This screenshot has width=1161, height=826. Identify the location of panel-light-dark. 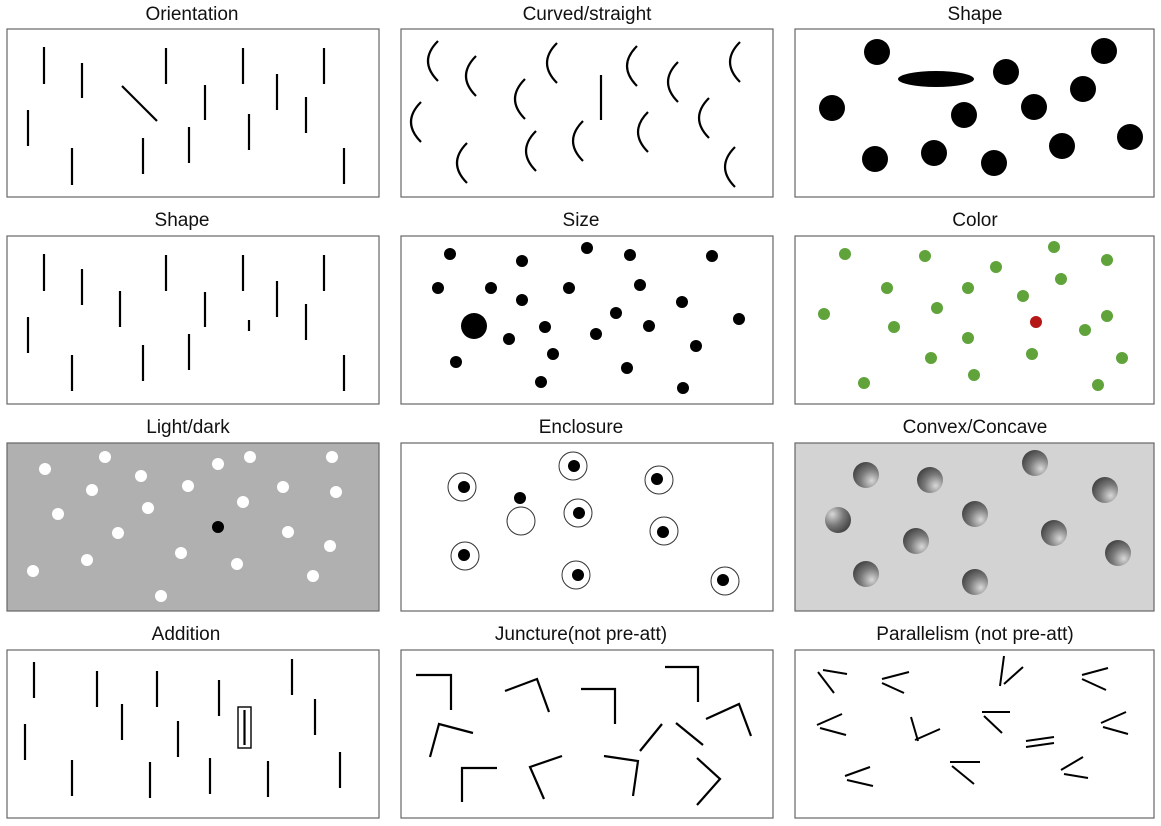
(193, 527).